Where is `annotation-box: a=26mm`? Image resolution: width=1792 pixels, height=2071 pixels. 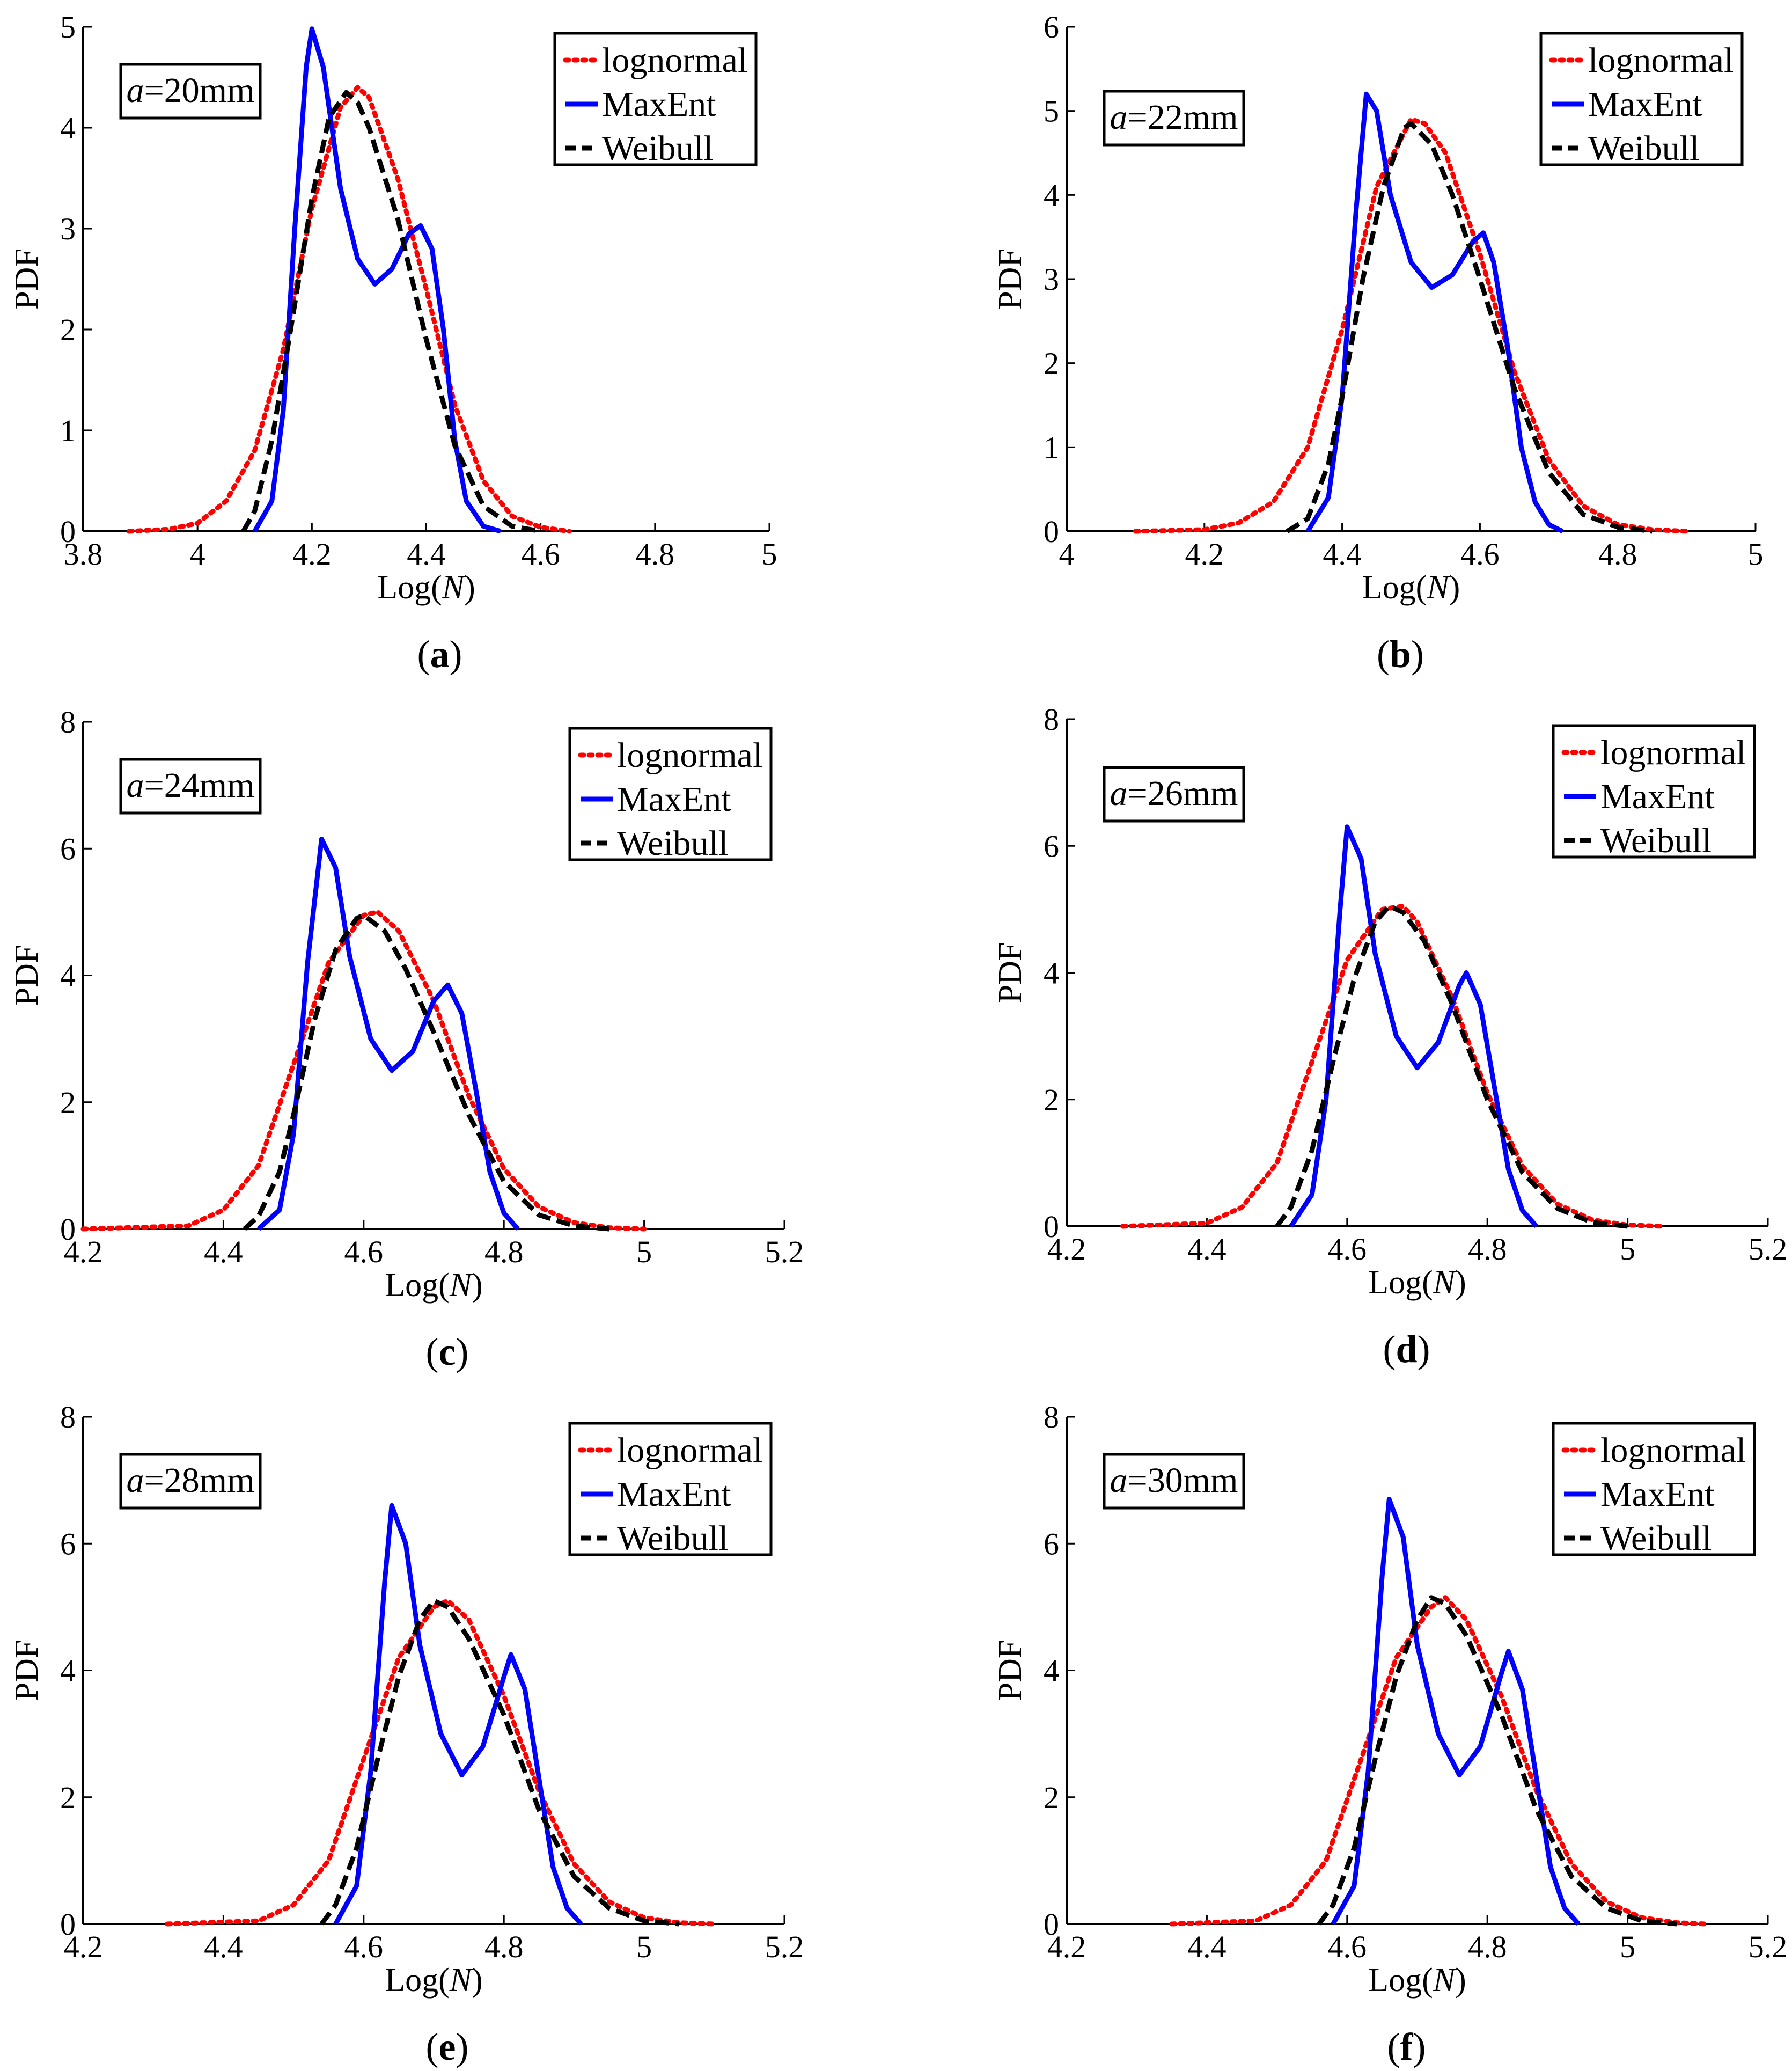 annotation-box: a=26mm is located at coordinates (1174, 794).